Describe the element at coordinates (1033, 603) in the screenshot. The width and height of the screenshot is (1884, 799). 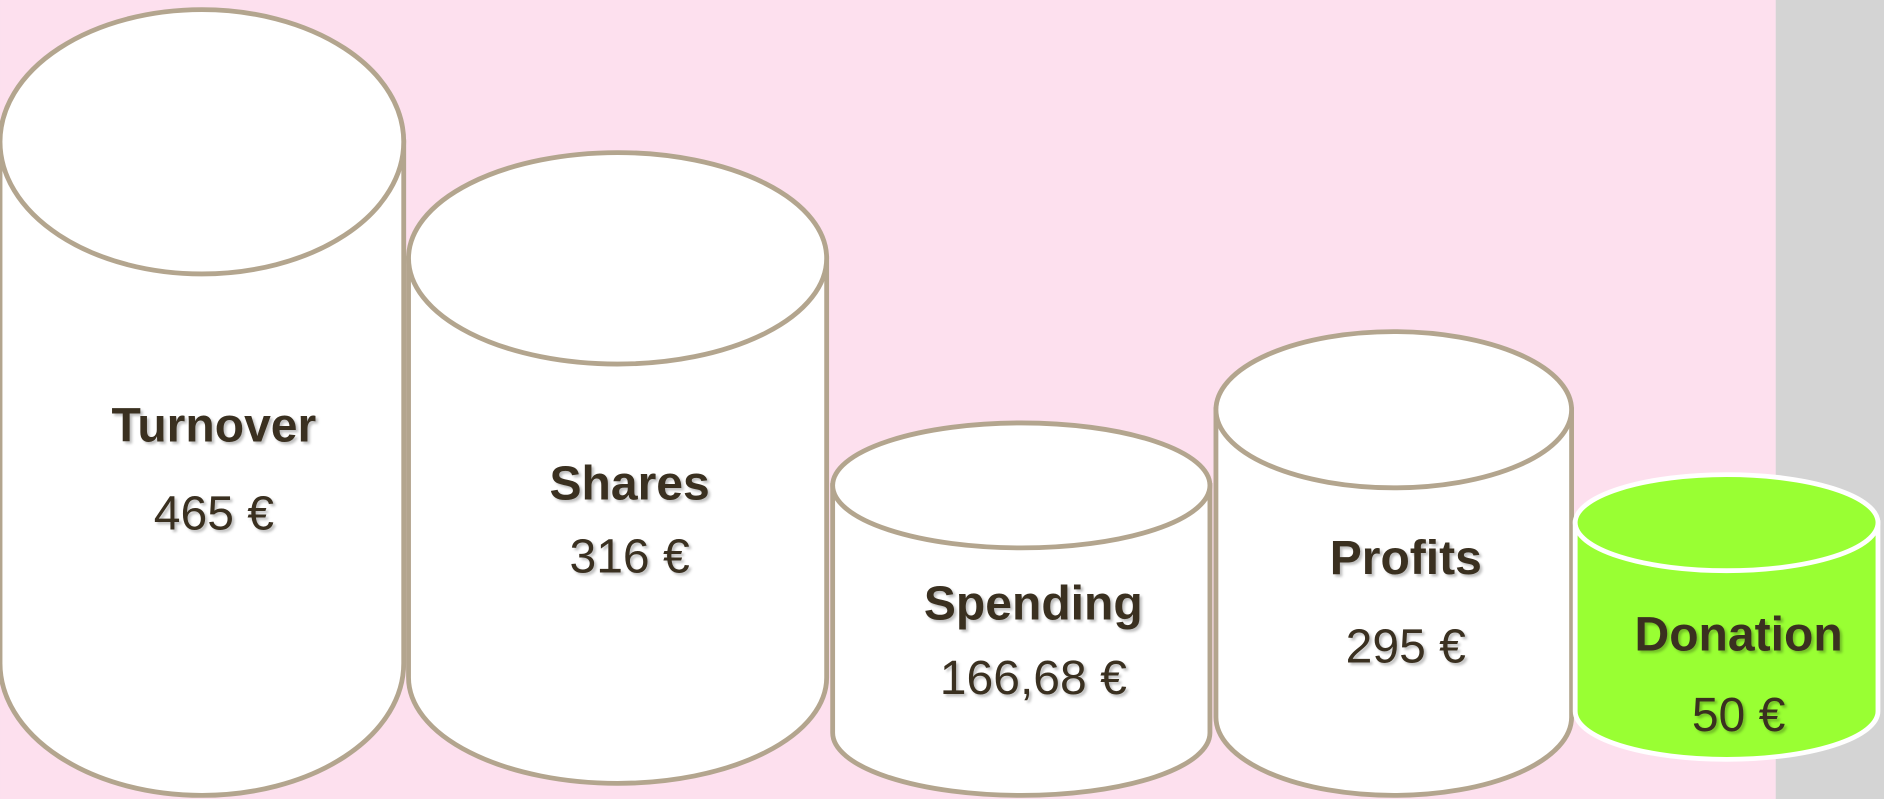
I see `node-label: Spending` at that location.